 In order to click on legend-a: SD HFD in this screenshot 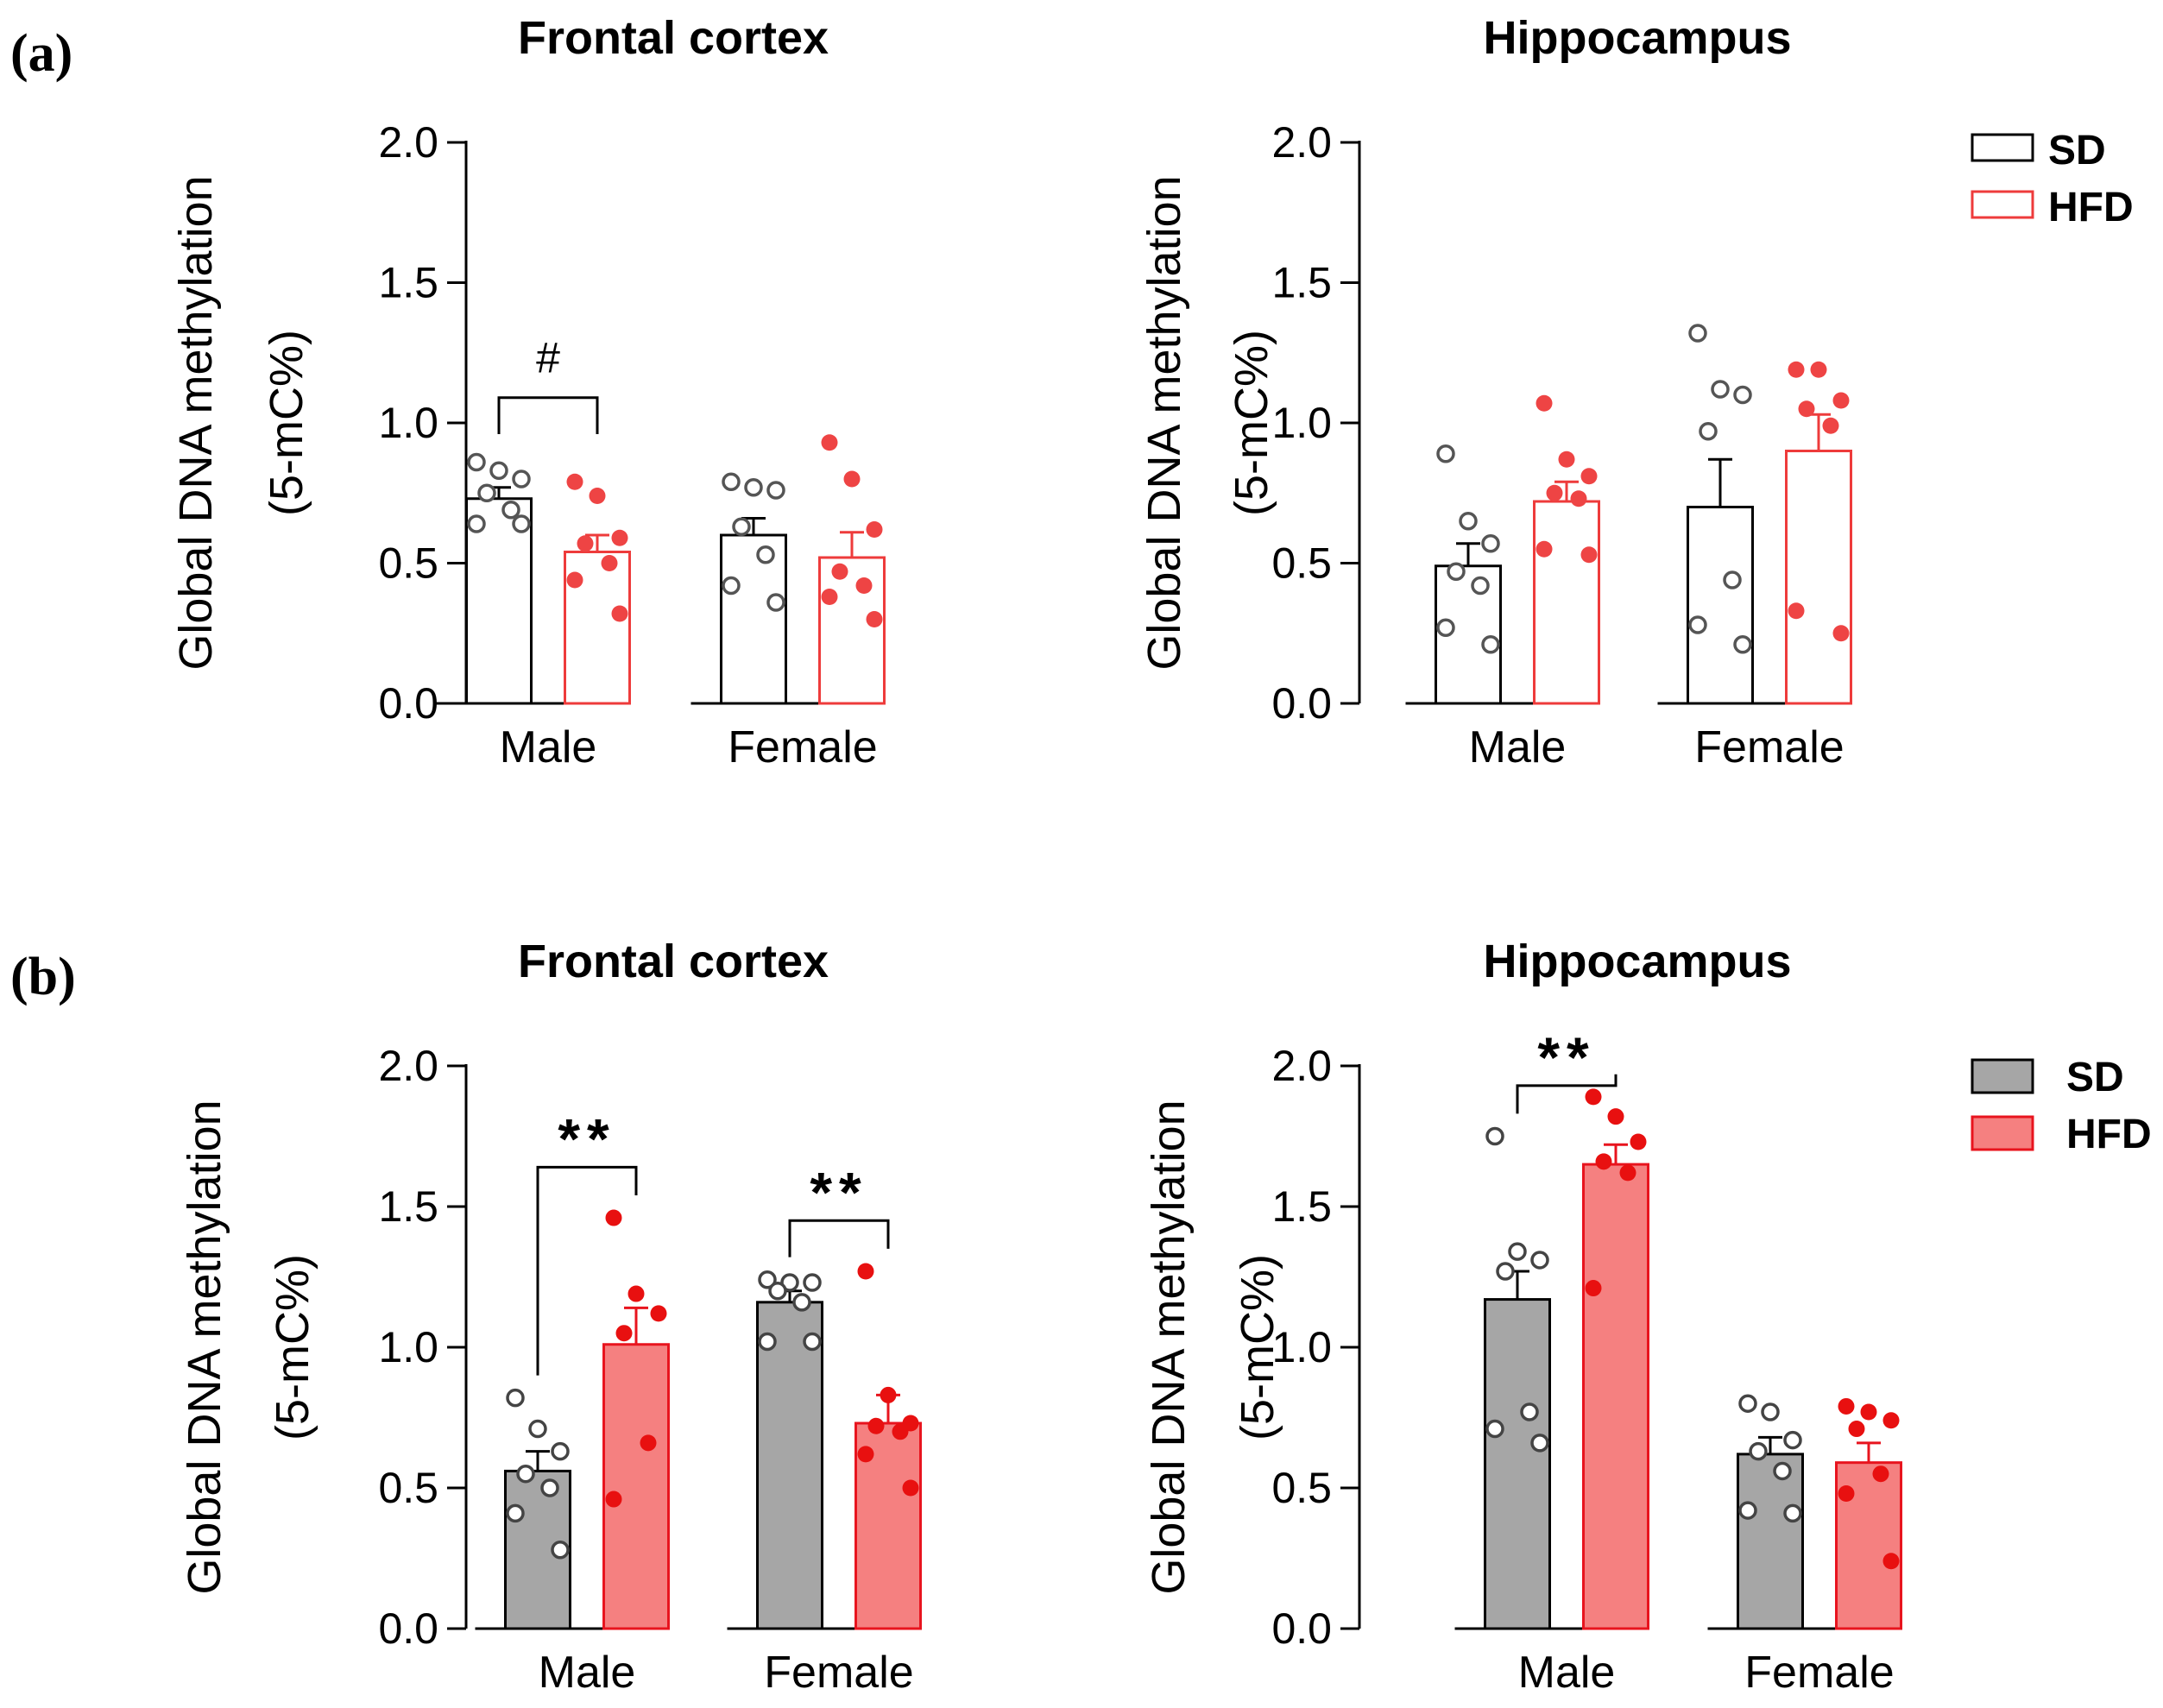, I will do `click(2052, 179)`.